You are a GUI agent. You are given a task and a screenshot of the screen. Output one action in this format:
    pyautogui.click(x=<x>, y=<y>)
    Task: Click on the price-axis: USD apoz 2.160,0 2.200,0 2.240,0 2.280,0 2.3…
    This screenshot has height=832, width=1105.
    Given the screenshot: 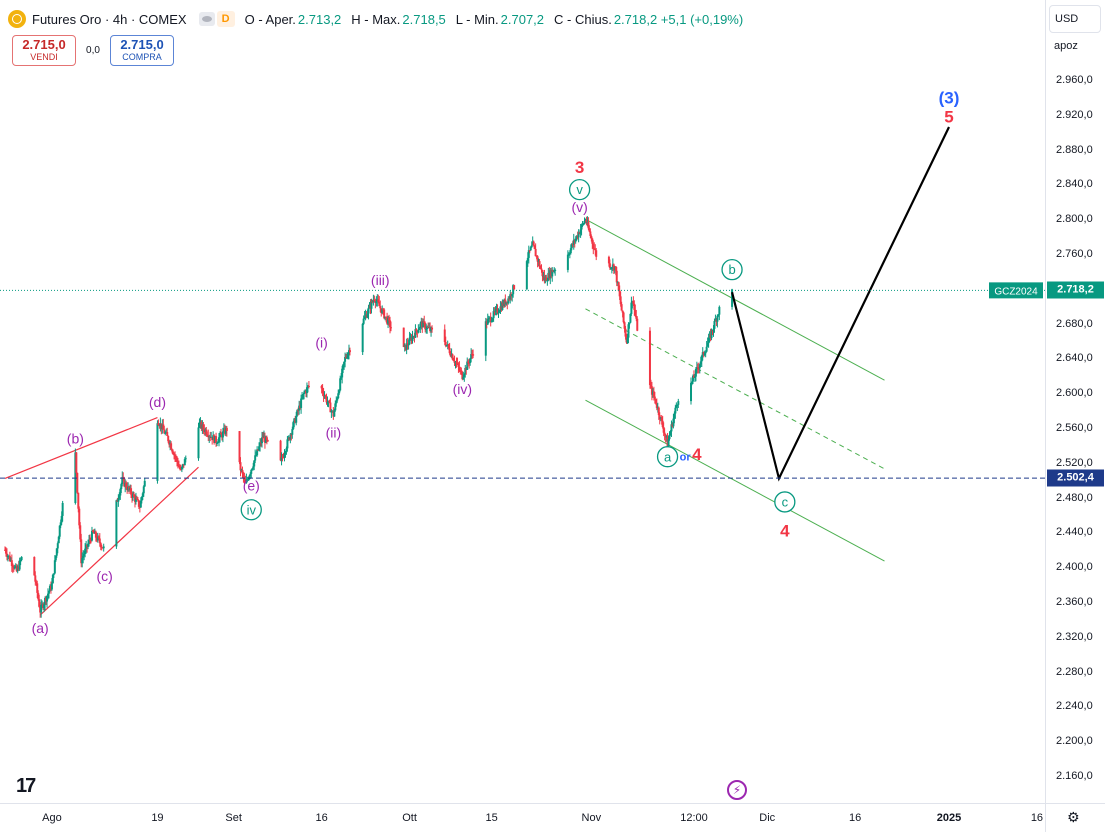 What is the action you would take?
    pyautogui.click(x=1075, y=401)
    